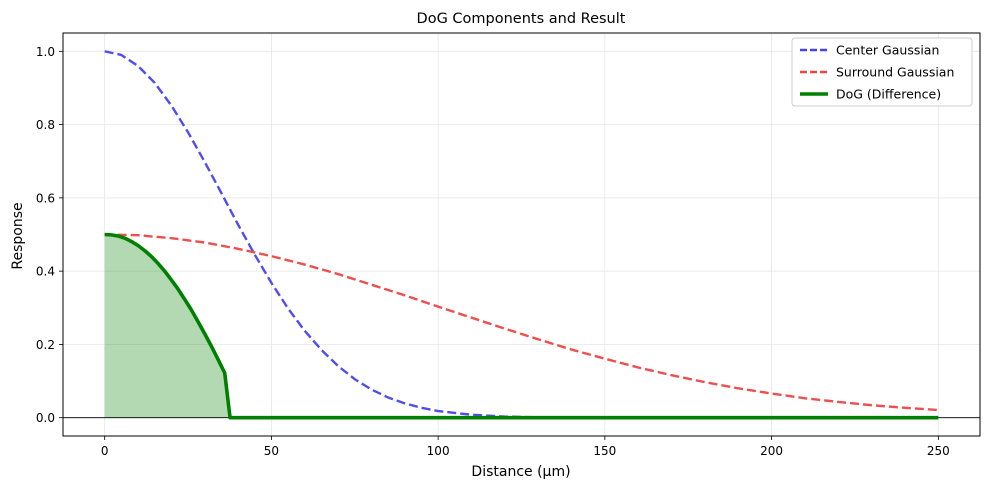 This screenshot has height=490, width=989. What do you see at coordinates (45, 52) in the screenshot?
I see `y-tick-label-5: 1.0` at bounding box center [45, 52].